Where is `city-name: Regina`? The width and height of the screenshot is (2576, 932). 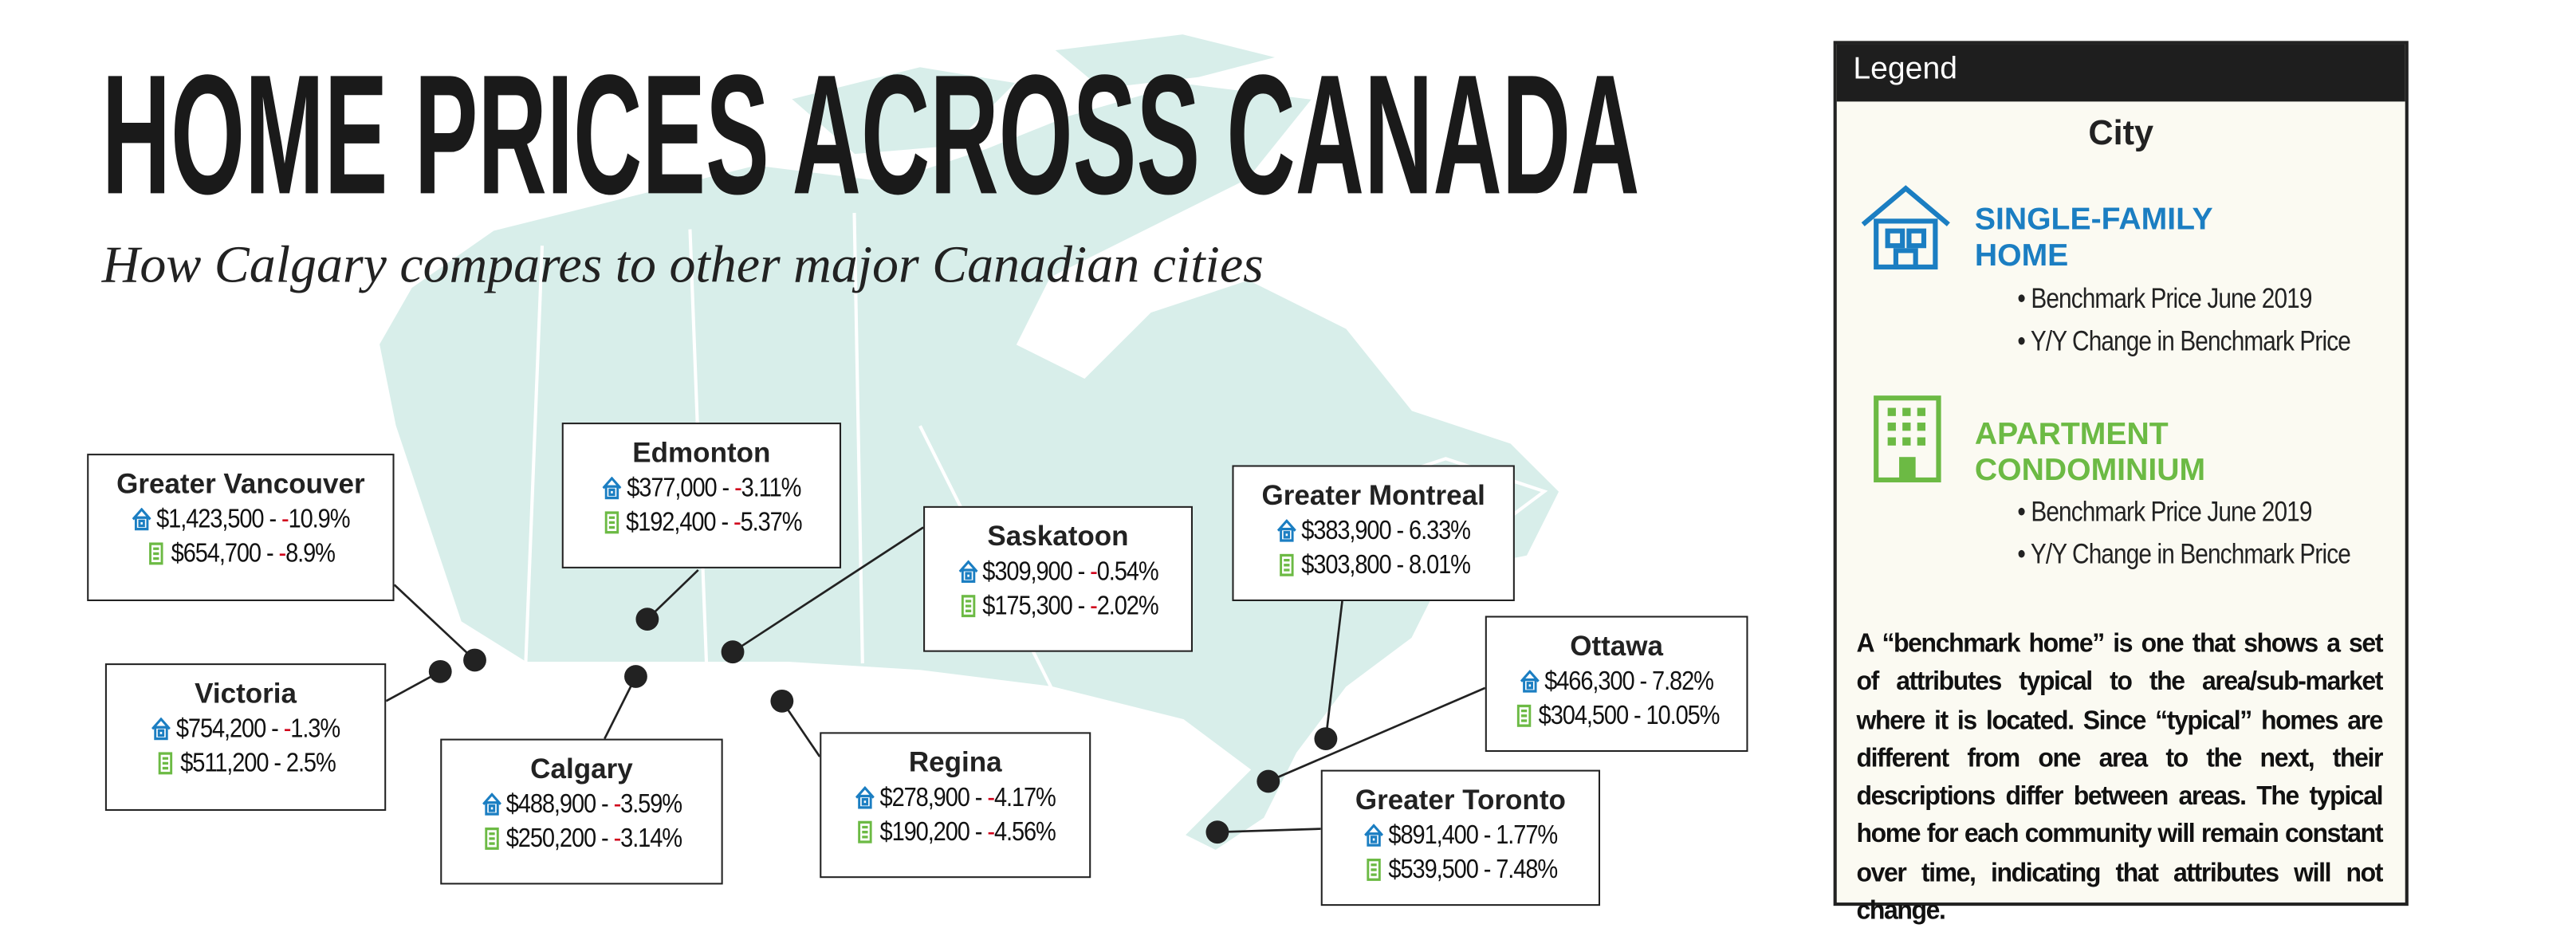 city-name: Regina is located at coordinates (955, 762).